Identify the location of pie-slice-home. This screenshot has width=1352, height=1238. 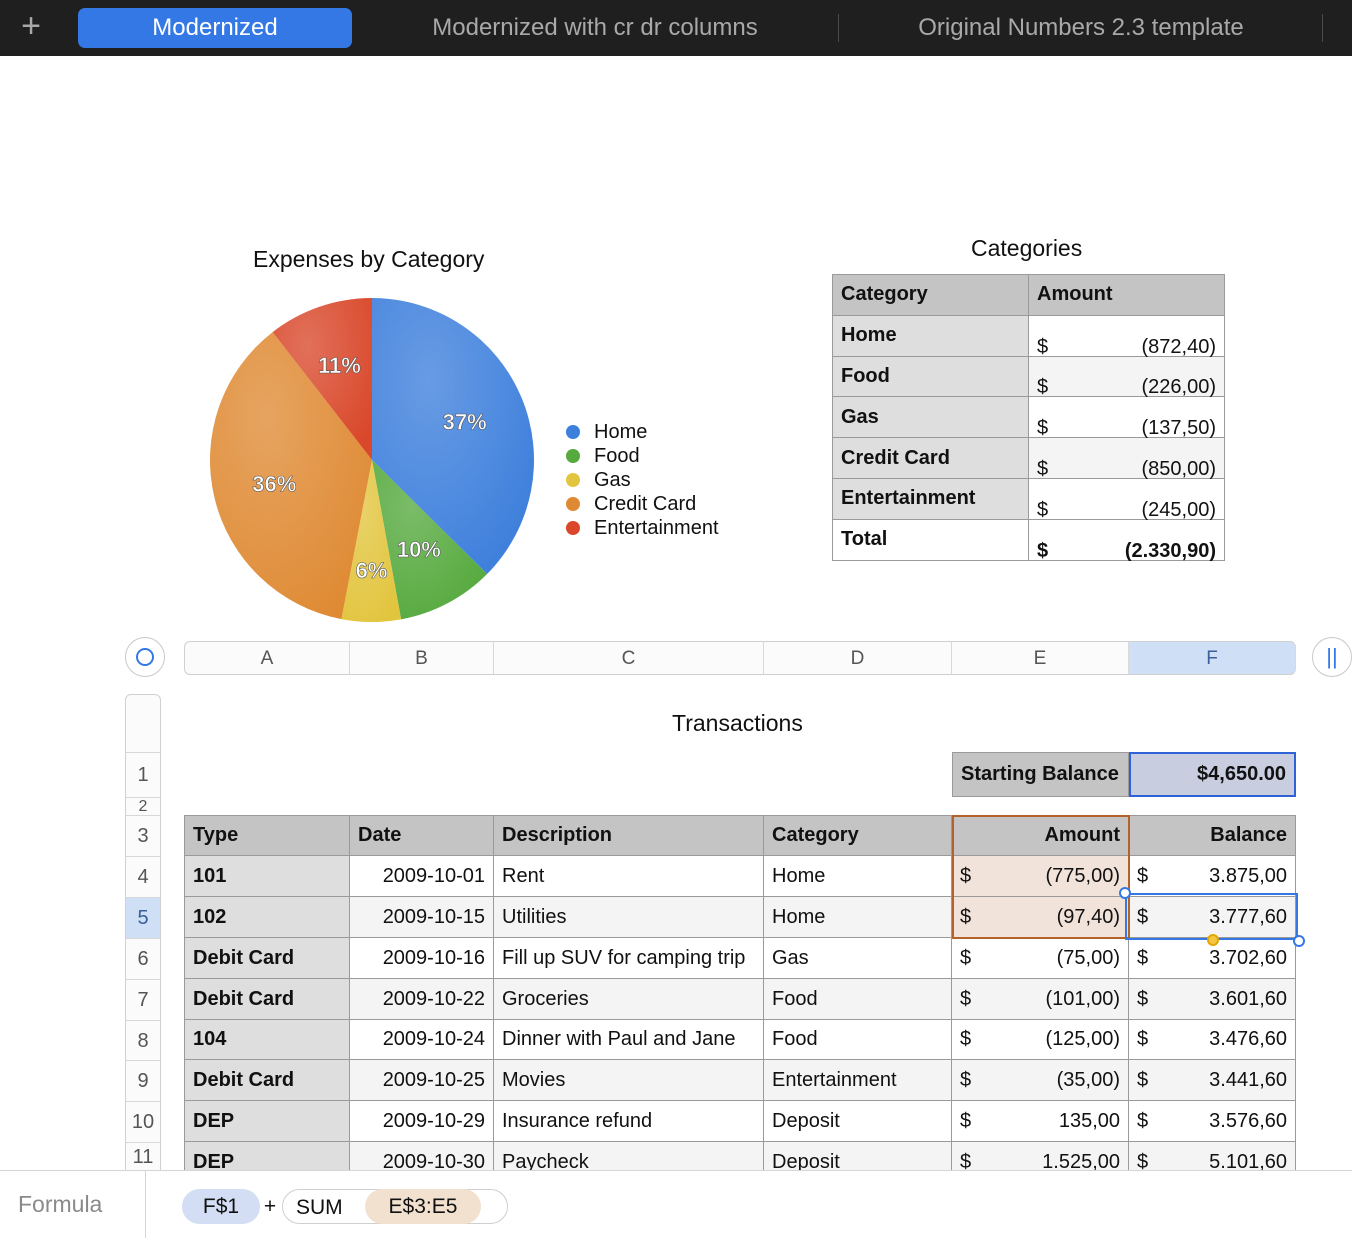
(453, 436).